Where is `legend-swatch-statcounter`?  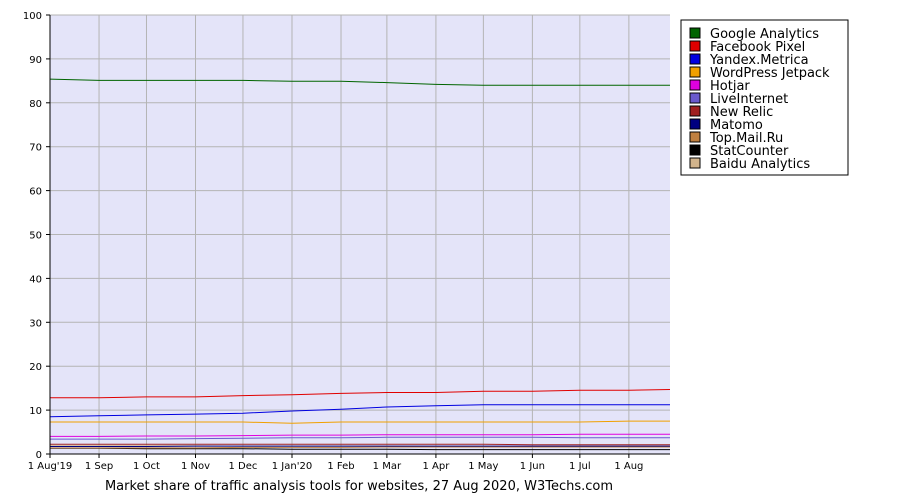 legend-swatch-statcounter is located at coordinates (695, 150).